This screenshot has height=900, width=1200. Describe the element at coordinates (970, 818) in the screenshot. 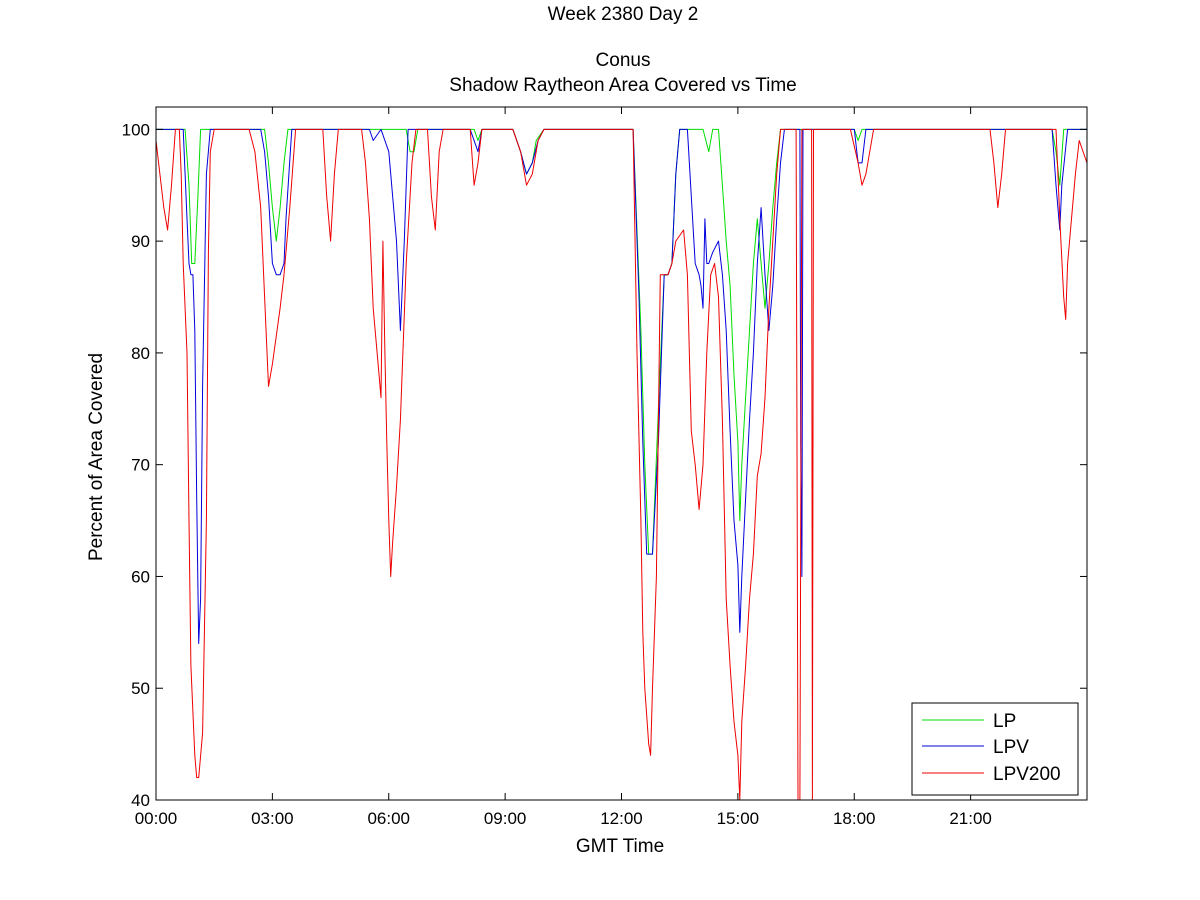

I see `x-tick-label: 21:00` at that location.